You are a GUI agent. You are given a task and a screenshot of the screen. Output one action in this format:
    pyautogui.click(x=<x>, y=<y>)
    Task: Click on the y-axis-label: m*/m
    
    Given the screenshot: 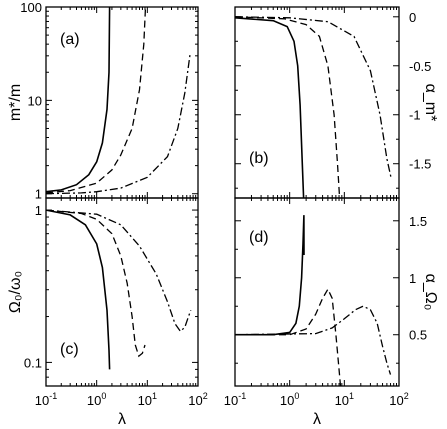 What is the action you would take?
    pyautogui.click(x=15, y=102)
    